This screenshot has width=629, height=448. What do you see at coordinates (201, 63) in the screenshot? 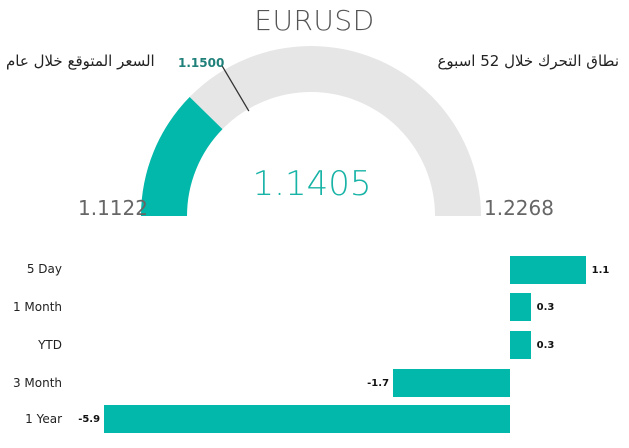
I see `gauge-target-value: 1.1500` at bounding box center [201, 63].